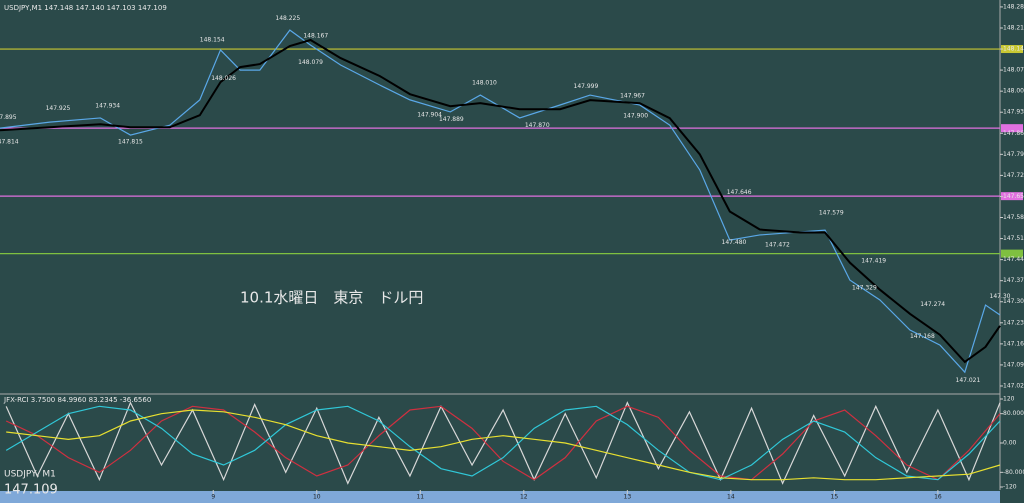 The height and width of the screenshot is (503, 1024). I want to click on price-label: 147.925, so click(58, 108).